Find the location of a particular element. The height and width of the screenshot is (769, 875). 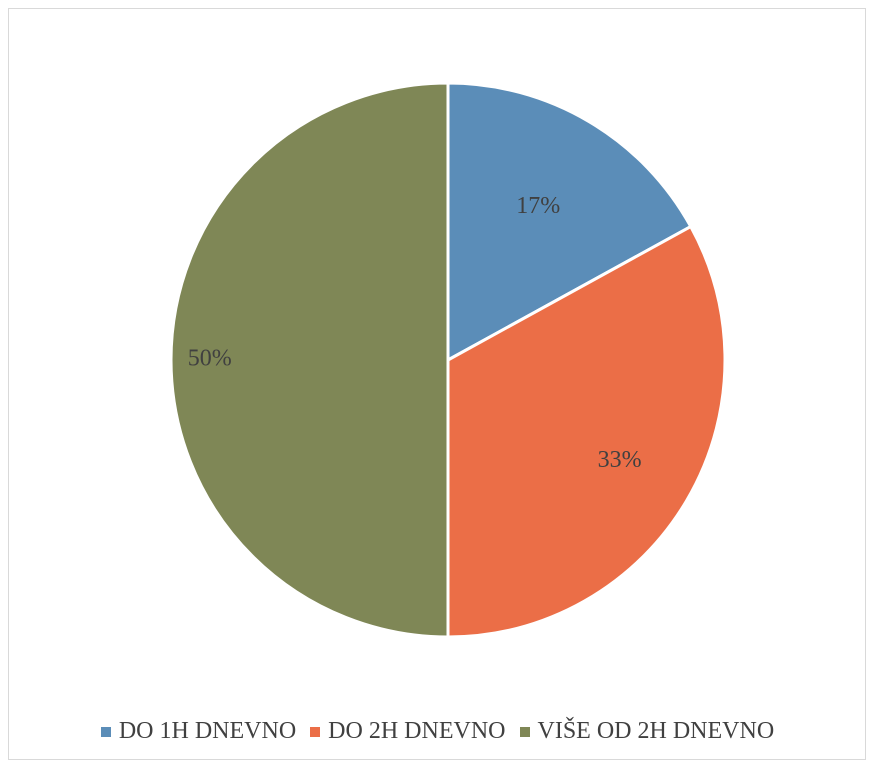

legend-label-do-1h: DO 1H DNEVNO is located at coordinates (207, 731).